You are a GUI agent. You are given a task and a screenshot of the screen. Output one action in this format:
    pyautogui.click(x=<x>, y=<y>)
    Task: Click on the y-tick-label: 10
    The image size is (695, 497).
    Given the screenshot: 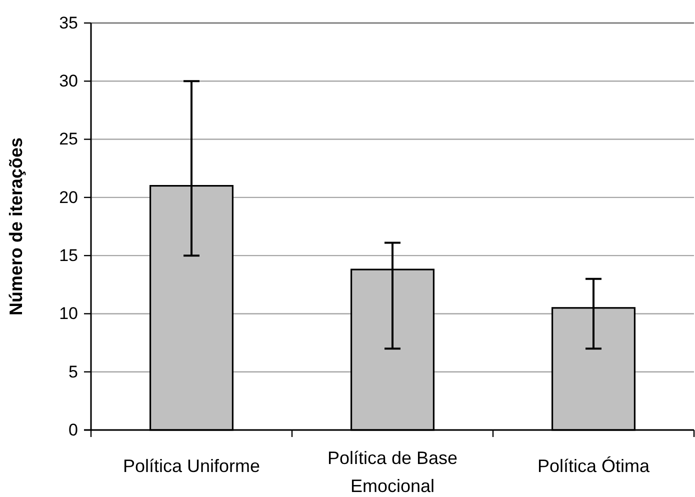 What is the action you would take?
    pyautogui.click(x=68, y=314)
    